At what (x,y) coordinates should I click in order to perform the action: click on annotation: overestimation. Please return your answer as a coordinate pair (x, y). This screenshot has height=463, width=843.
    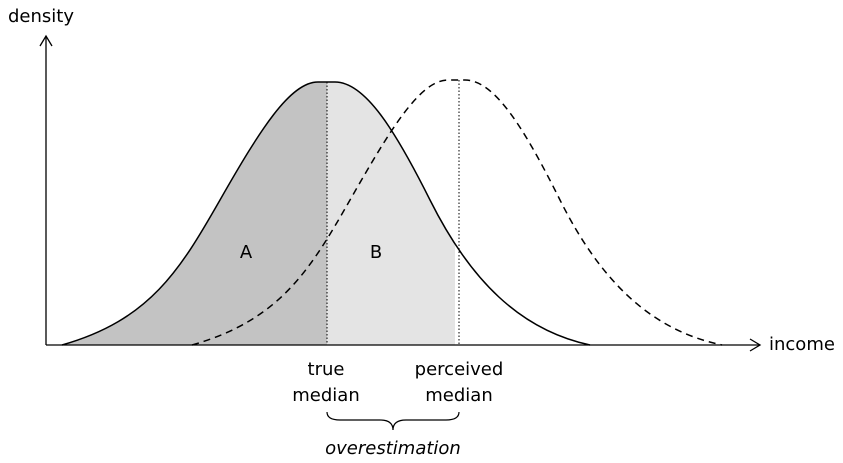
    Looking at the image, I should click on (393, 448).